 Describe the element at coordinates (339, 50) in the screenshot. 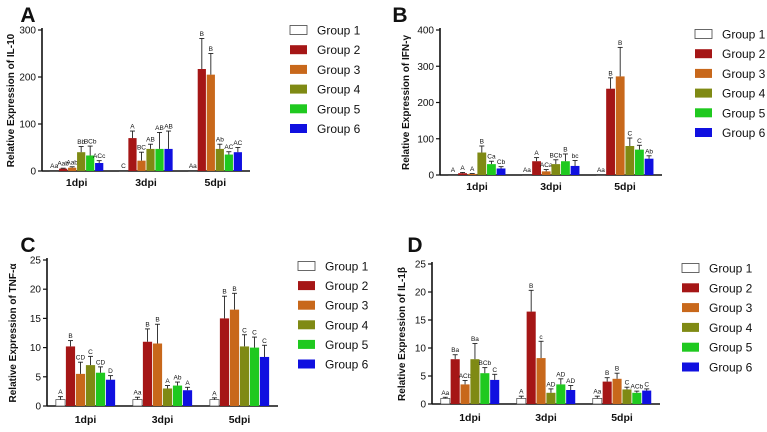

I see `legend-label: Group 2` at that location.